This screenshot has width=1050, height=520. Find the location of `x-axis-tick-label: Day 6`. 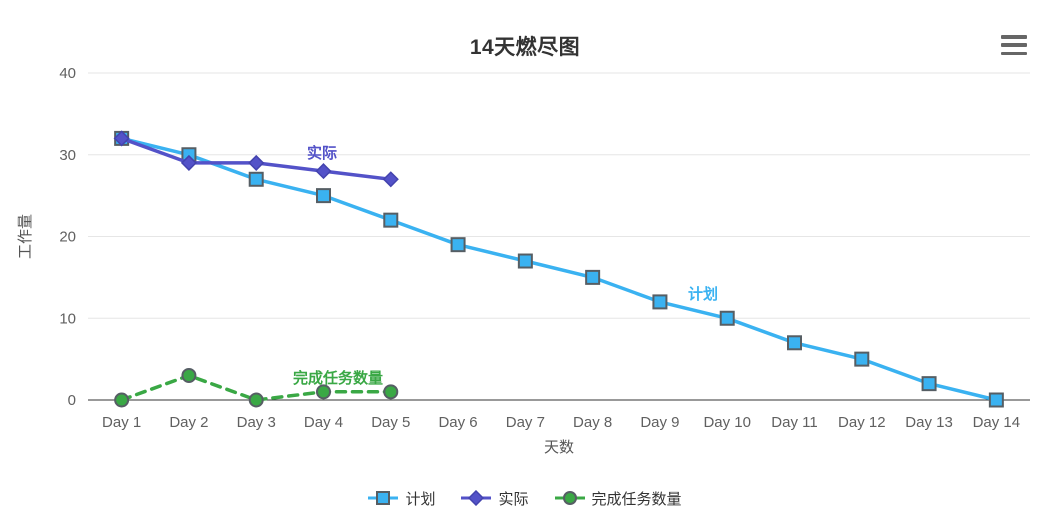

x-axis-tick-label: Day 6 is located at coordinates (457, 422).